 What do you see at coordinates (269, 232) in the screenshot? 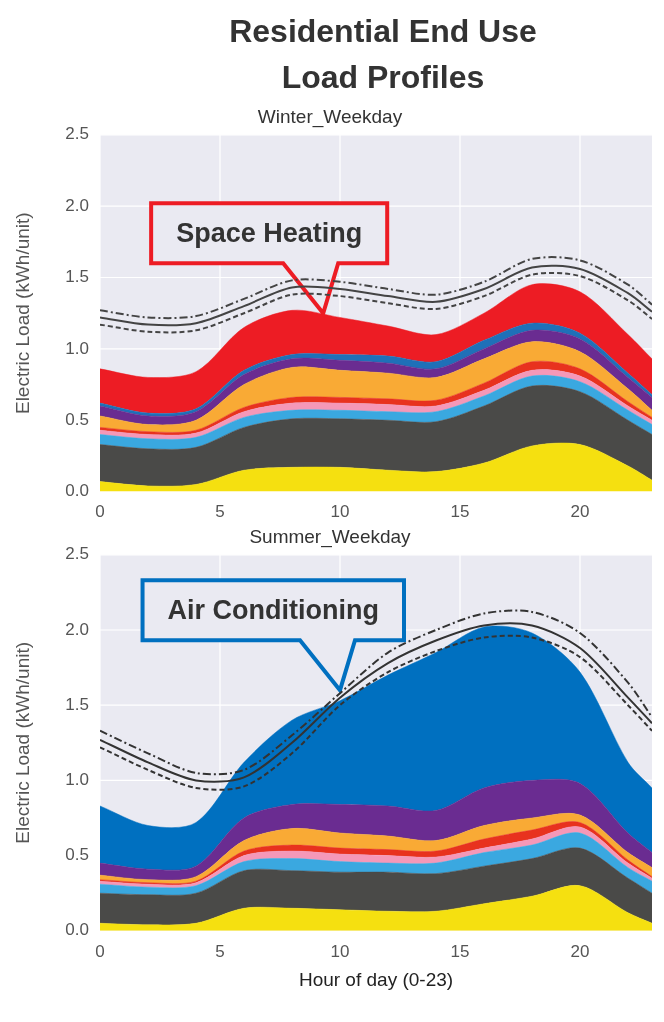
I see `annotation: Space Heating` at bounding box center [269, 232].